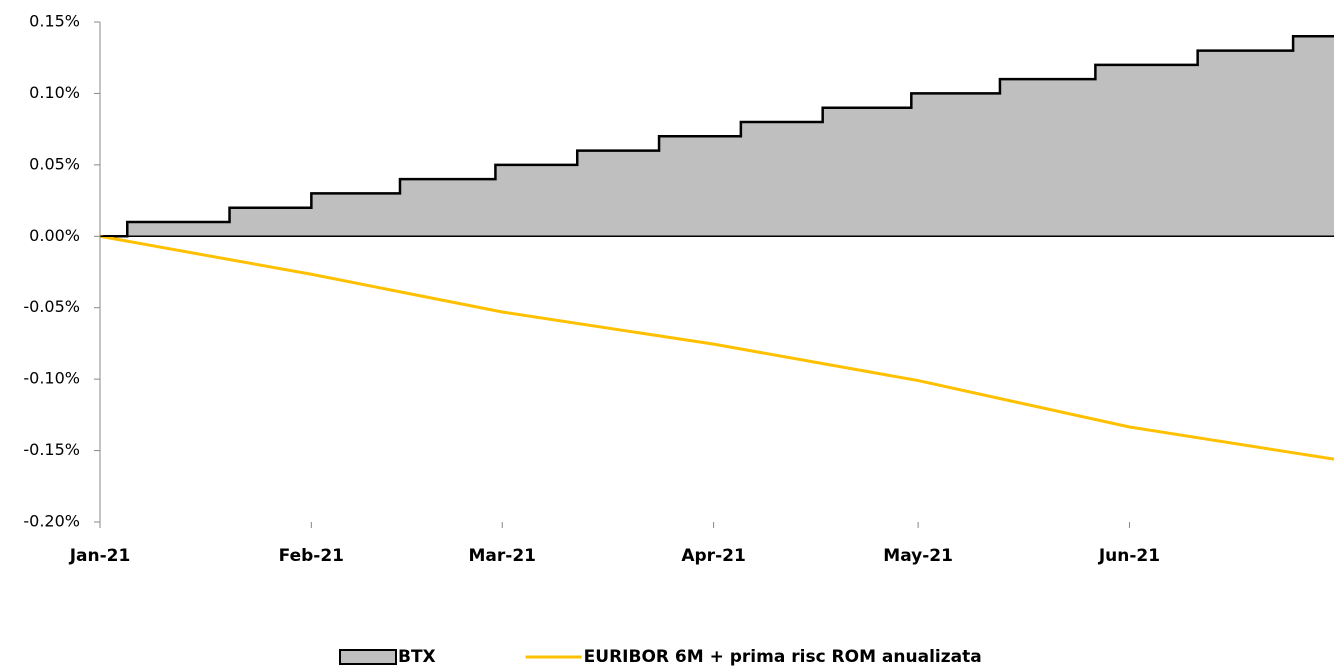  Describe the element at coordinates (54, 21) in the screenshot. I see `y-tick-label: 0.15%` at that location.